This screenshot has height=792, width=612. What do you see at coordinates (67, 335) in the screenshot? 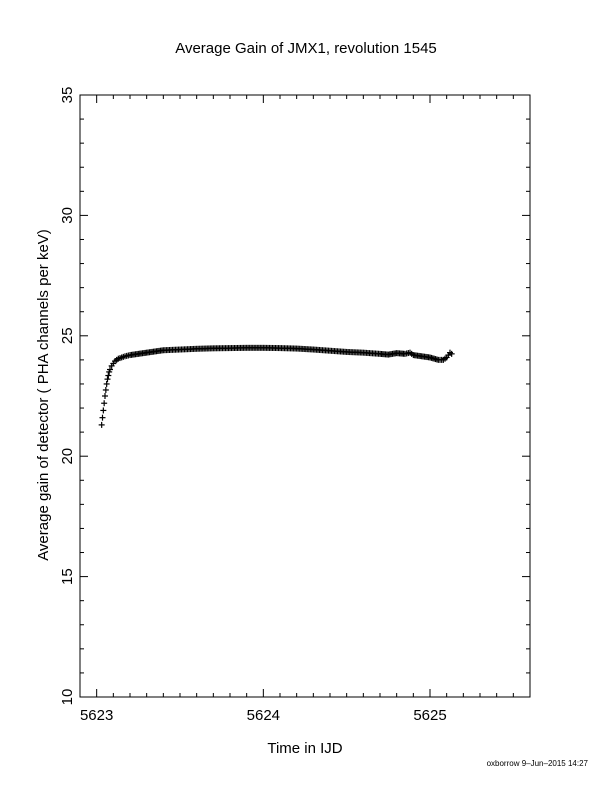
I see `y-tick-label: 25` at bounding box center [67, 335].